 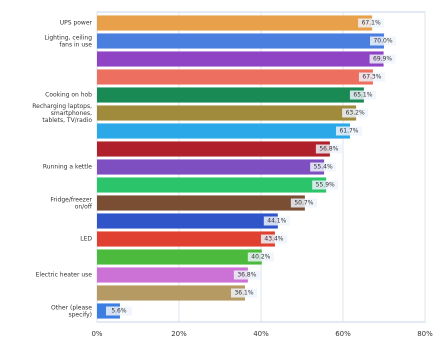 I want to click on value-label: 63.2%, so click(x=355, y=113).